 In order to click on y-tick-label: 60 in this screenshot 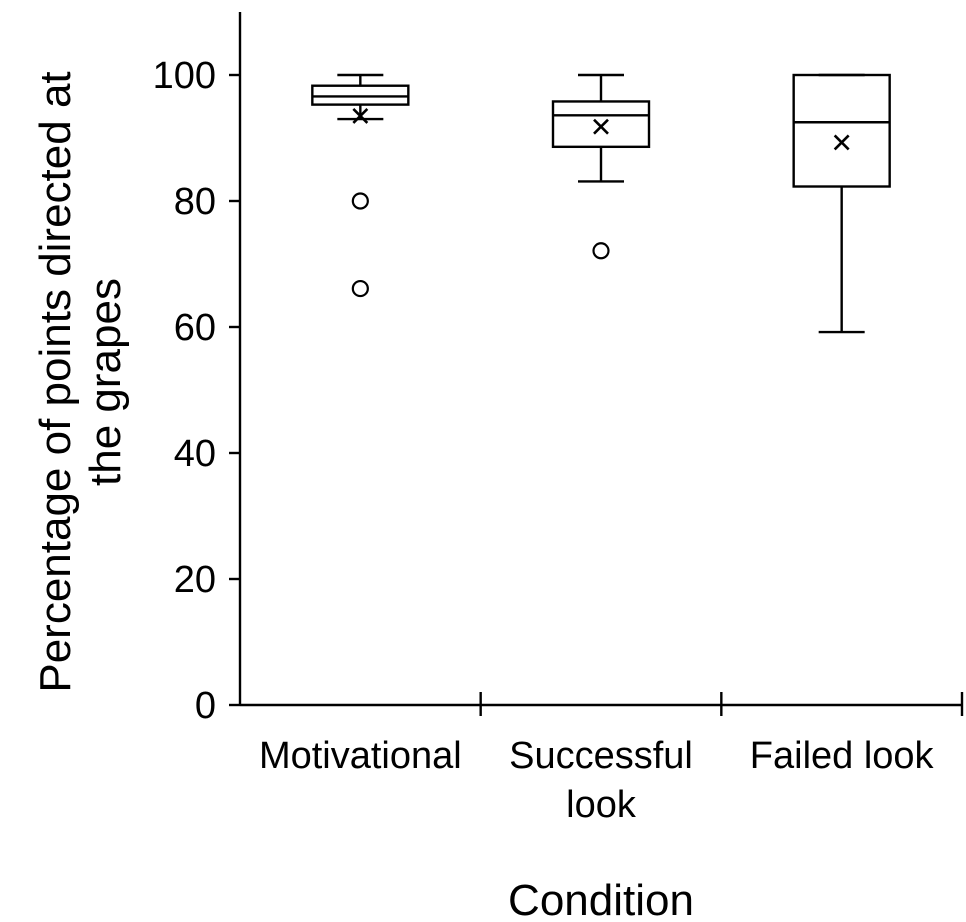, I will do `click(195, 328)`.